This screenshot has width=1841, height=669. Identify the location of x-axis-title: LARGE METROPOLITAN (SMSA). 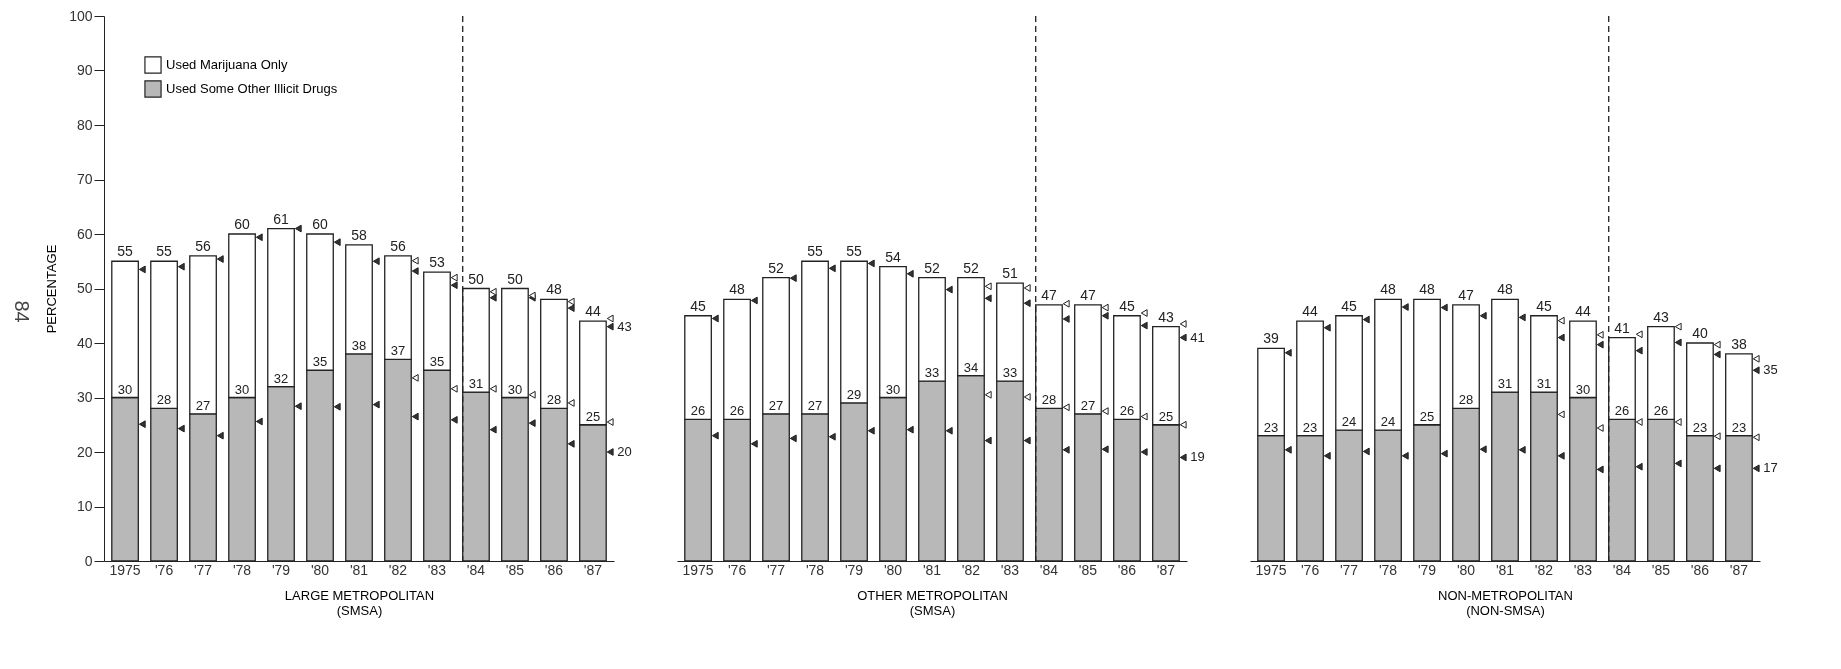
(359, 602).